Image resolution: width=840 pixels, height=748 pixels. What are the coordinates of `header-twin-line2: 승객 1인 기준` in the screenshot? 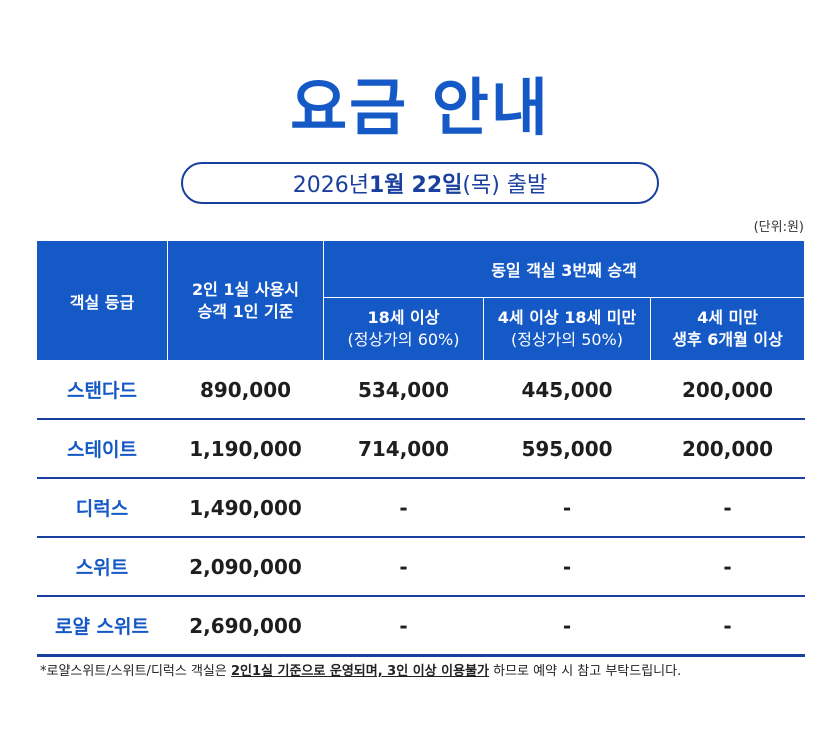 It's located at (245, 311).